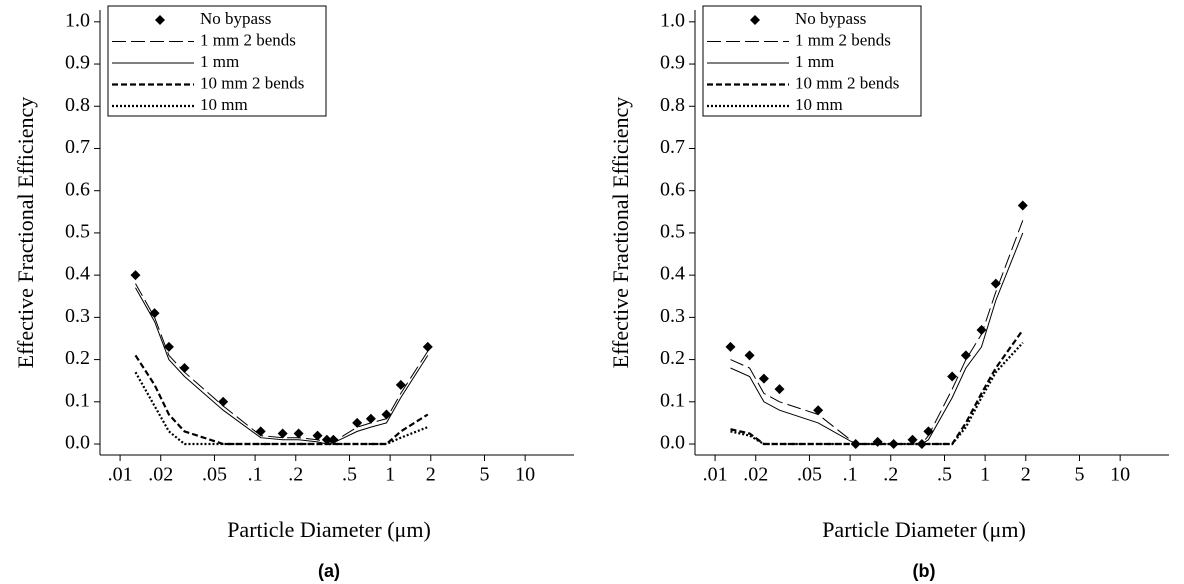 The width and height of the screenshot is (1184, 584). Describe the element at coordinates (924, 571) in the screenshot. I see `caption: (b)` at that location.